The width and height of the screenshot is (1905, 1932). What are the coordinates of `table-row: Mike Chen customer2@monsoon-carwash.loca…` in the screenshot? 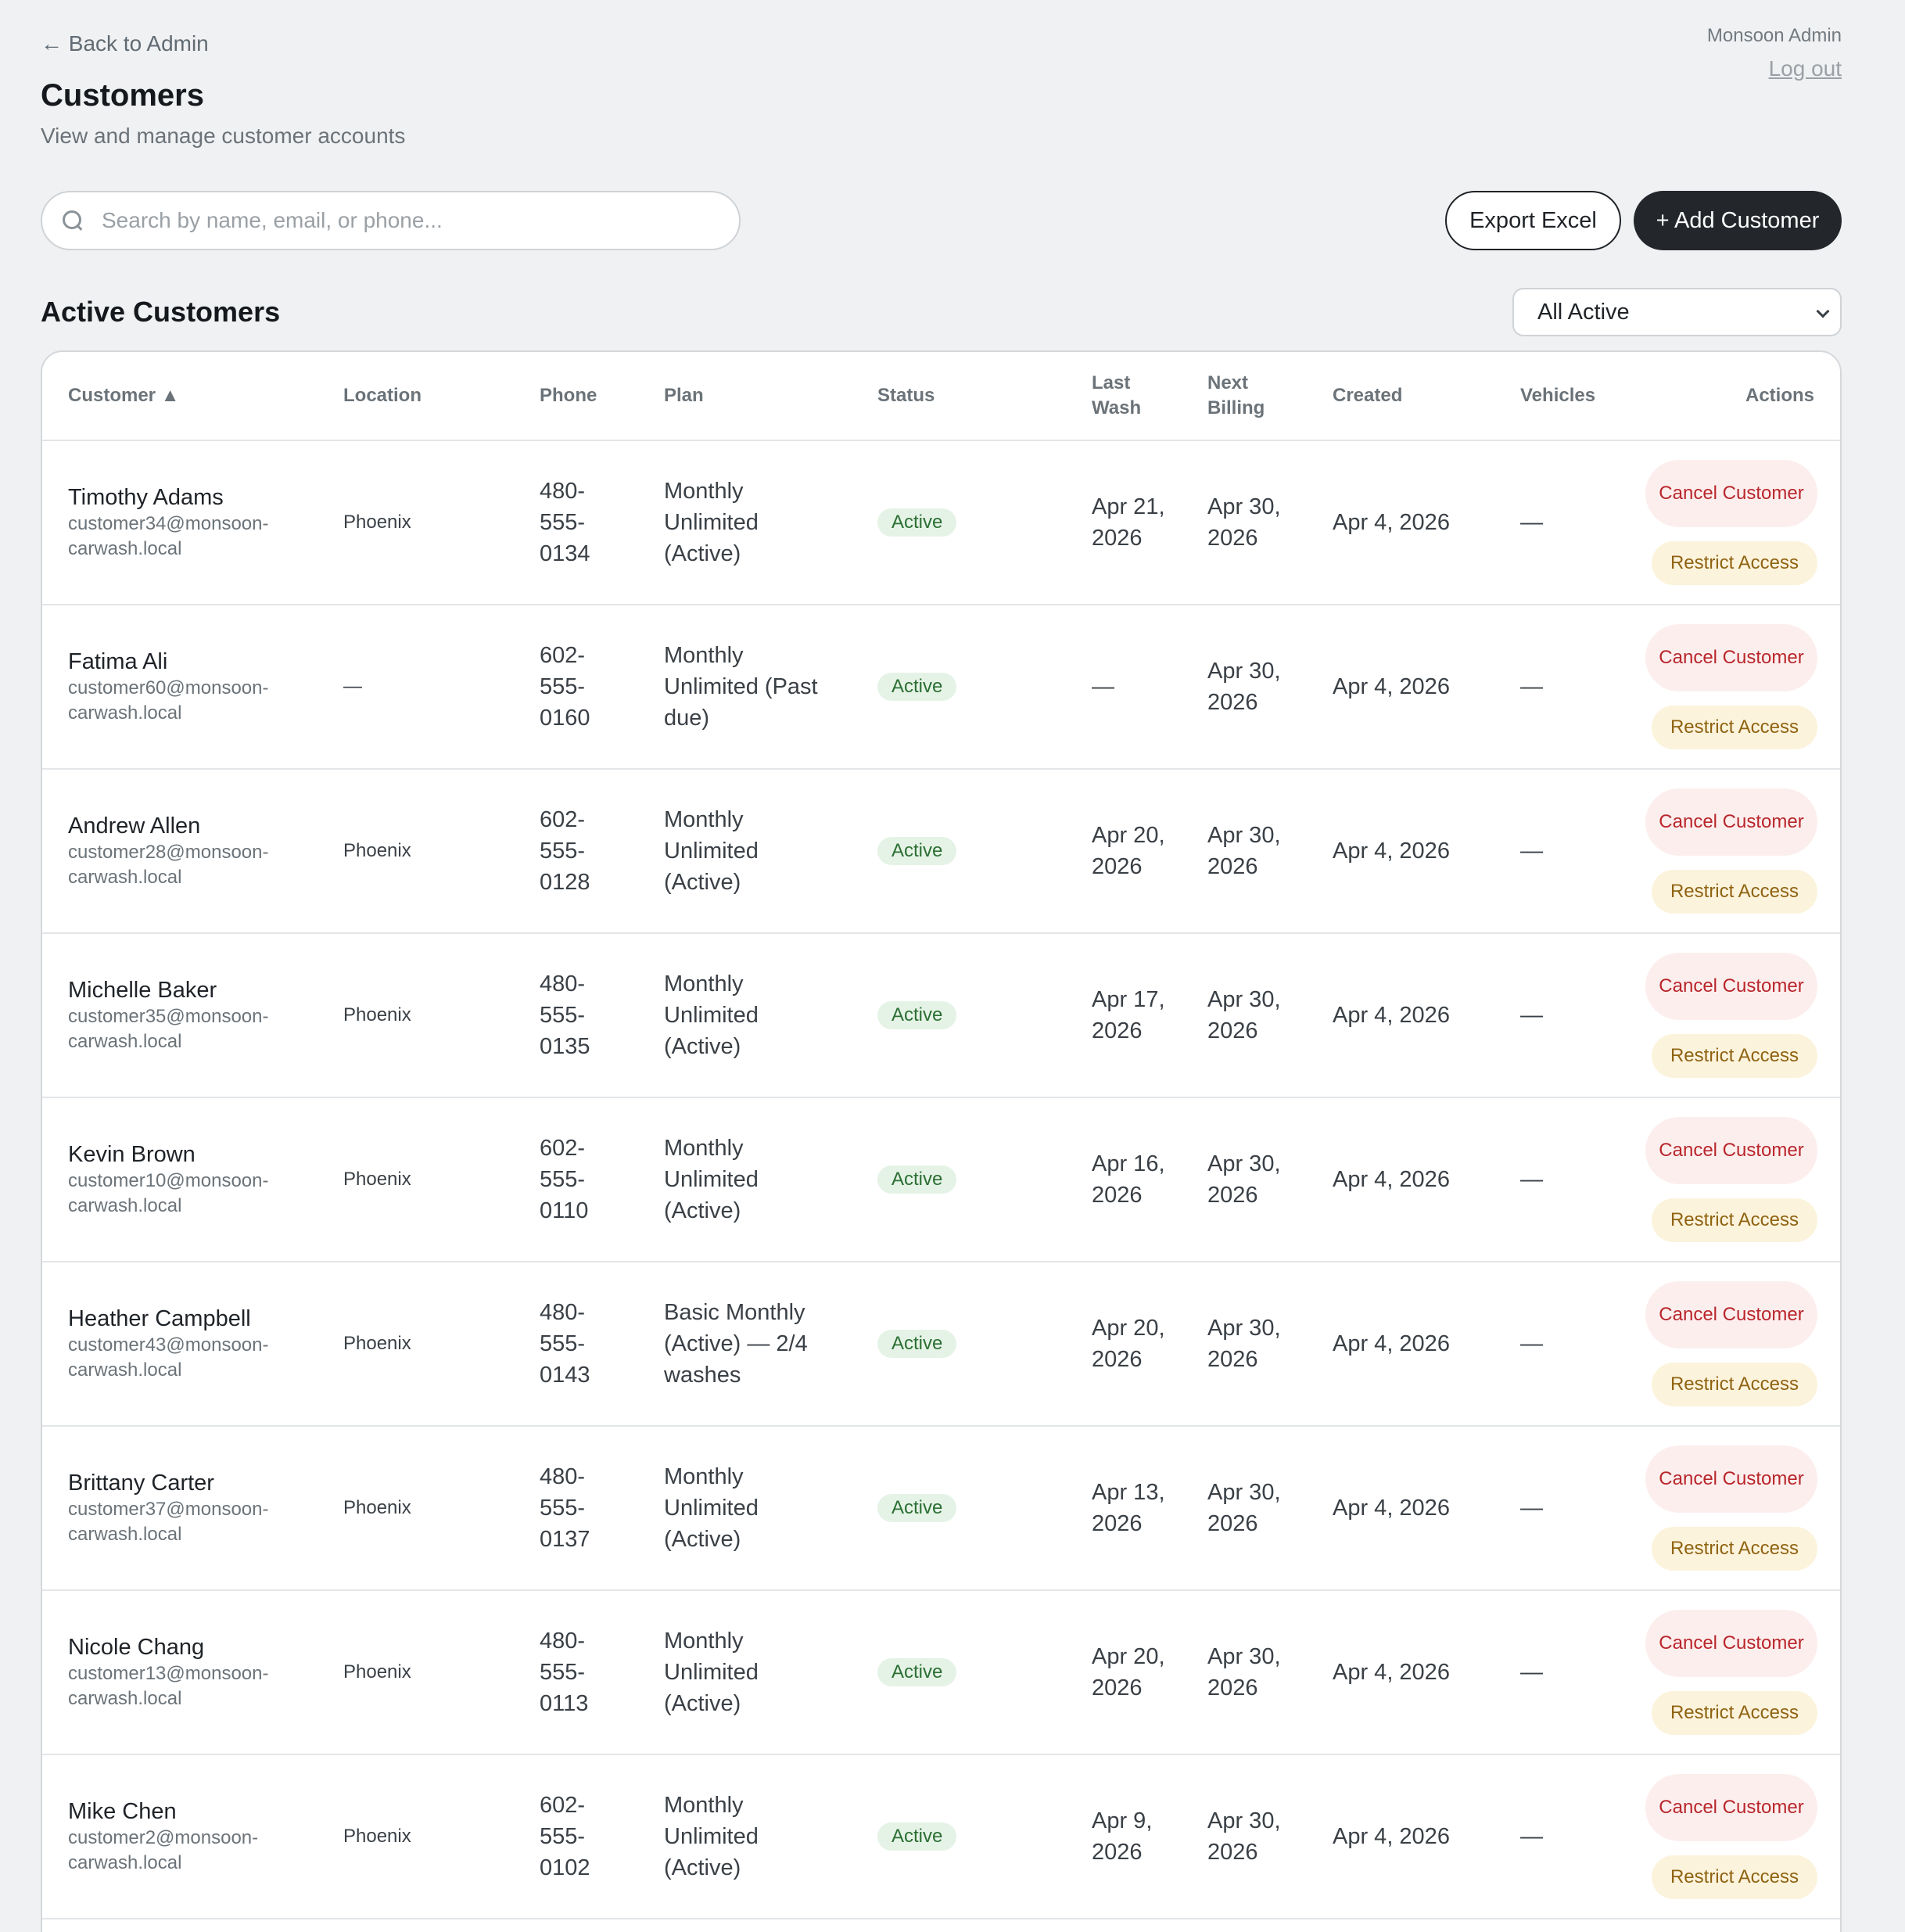 It's located at (941, 1837).